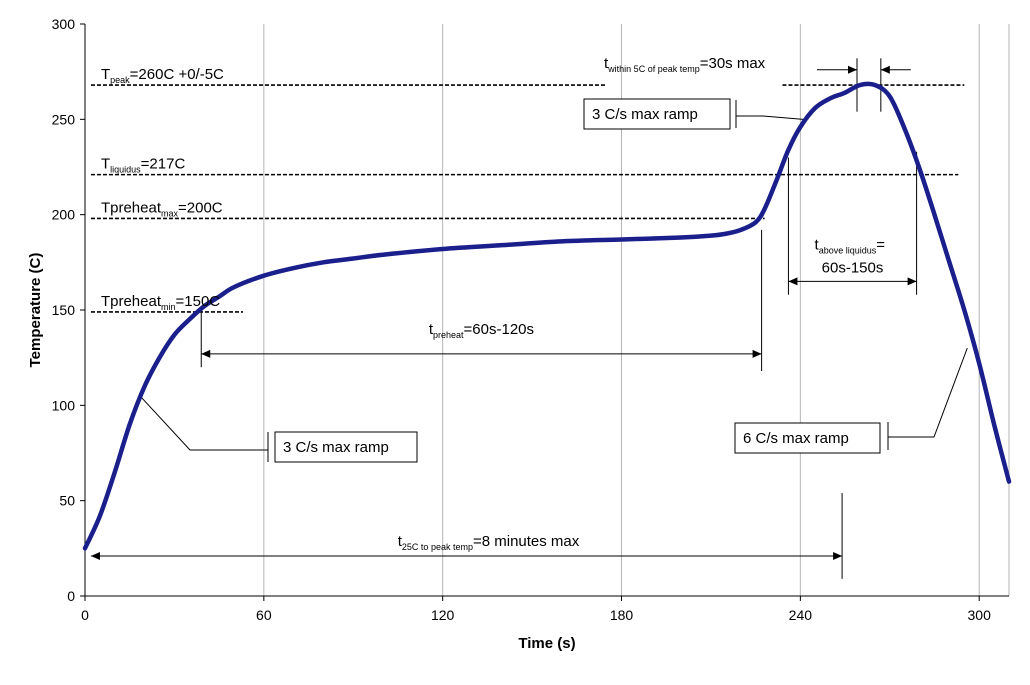  What do you see at coordinates (796, 438) in the screenshot?
I see `ramp-down-label: 6 C/s max ramp` at bounding box center [796, 438].